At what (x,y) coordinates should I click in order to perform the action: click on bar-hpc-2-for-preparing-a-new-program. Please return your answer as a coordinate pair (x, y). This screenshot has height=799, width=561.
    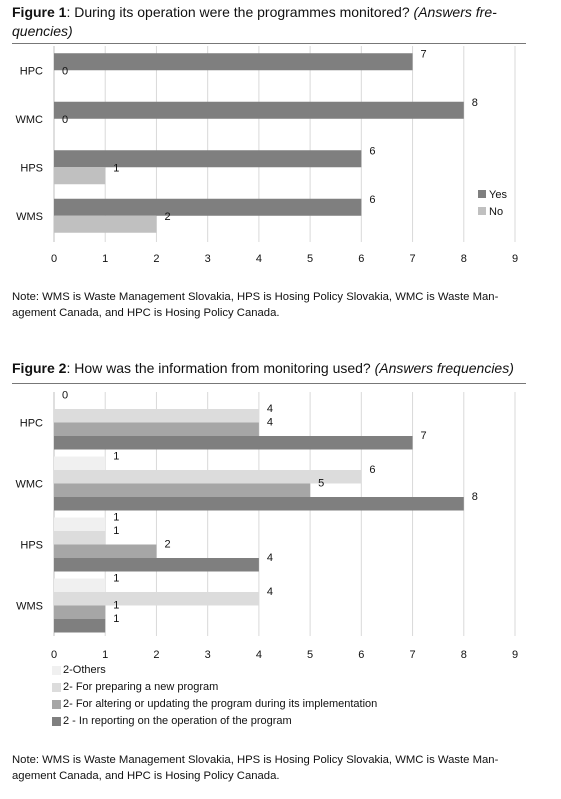
    Looking at the image, I should click on (156, 416).